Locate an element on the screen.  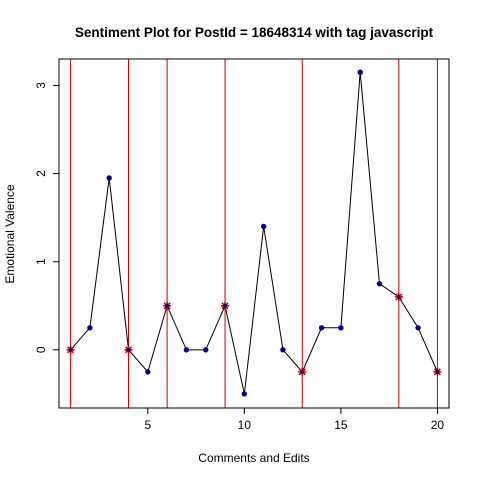
y-tick-label: 0 is located at coordinates (41, 349).